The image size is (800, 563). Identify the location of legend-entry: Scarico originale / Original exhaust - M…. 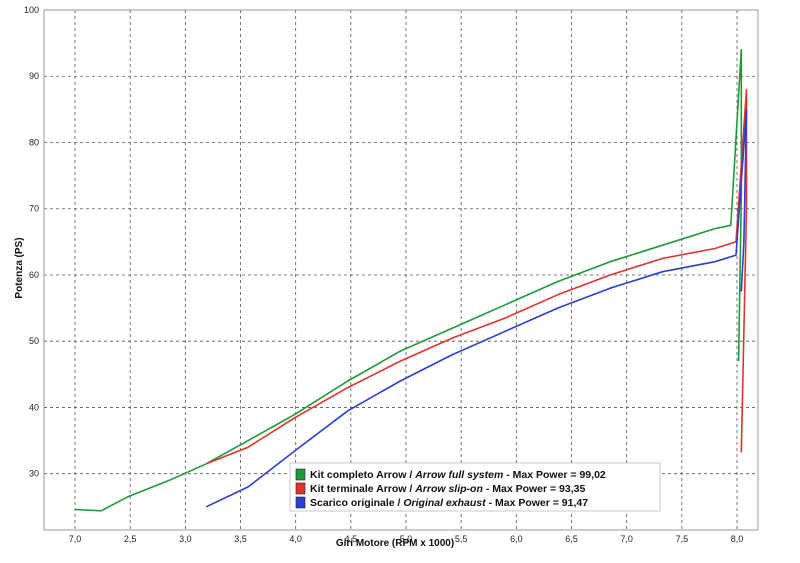
(449, 503).